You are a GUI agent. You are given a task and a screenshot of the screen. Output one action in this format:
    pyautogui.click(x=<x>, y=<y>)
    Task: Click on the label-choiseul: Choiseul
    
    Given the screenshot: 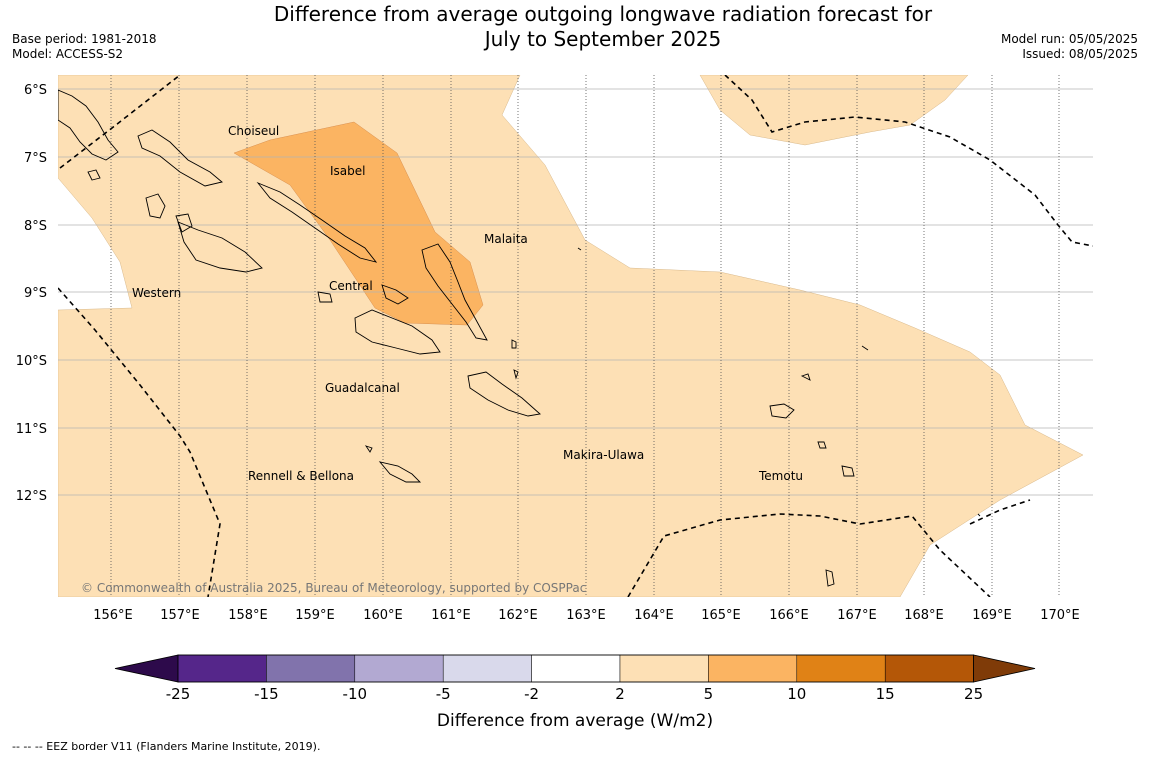 What is the action you would take?
    pyautogui.click(x=253, y=131)
    